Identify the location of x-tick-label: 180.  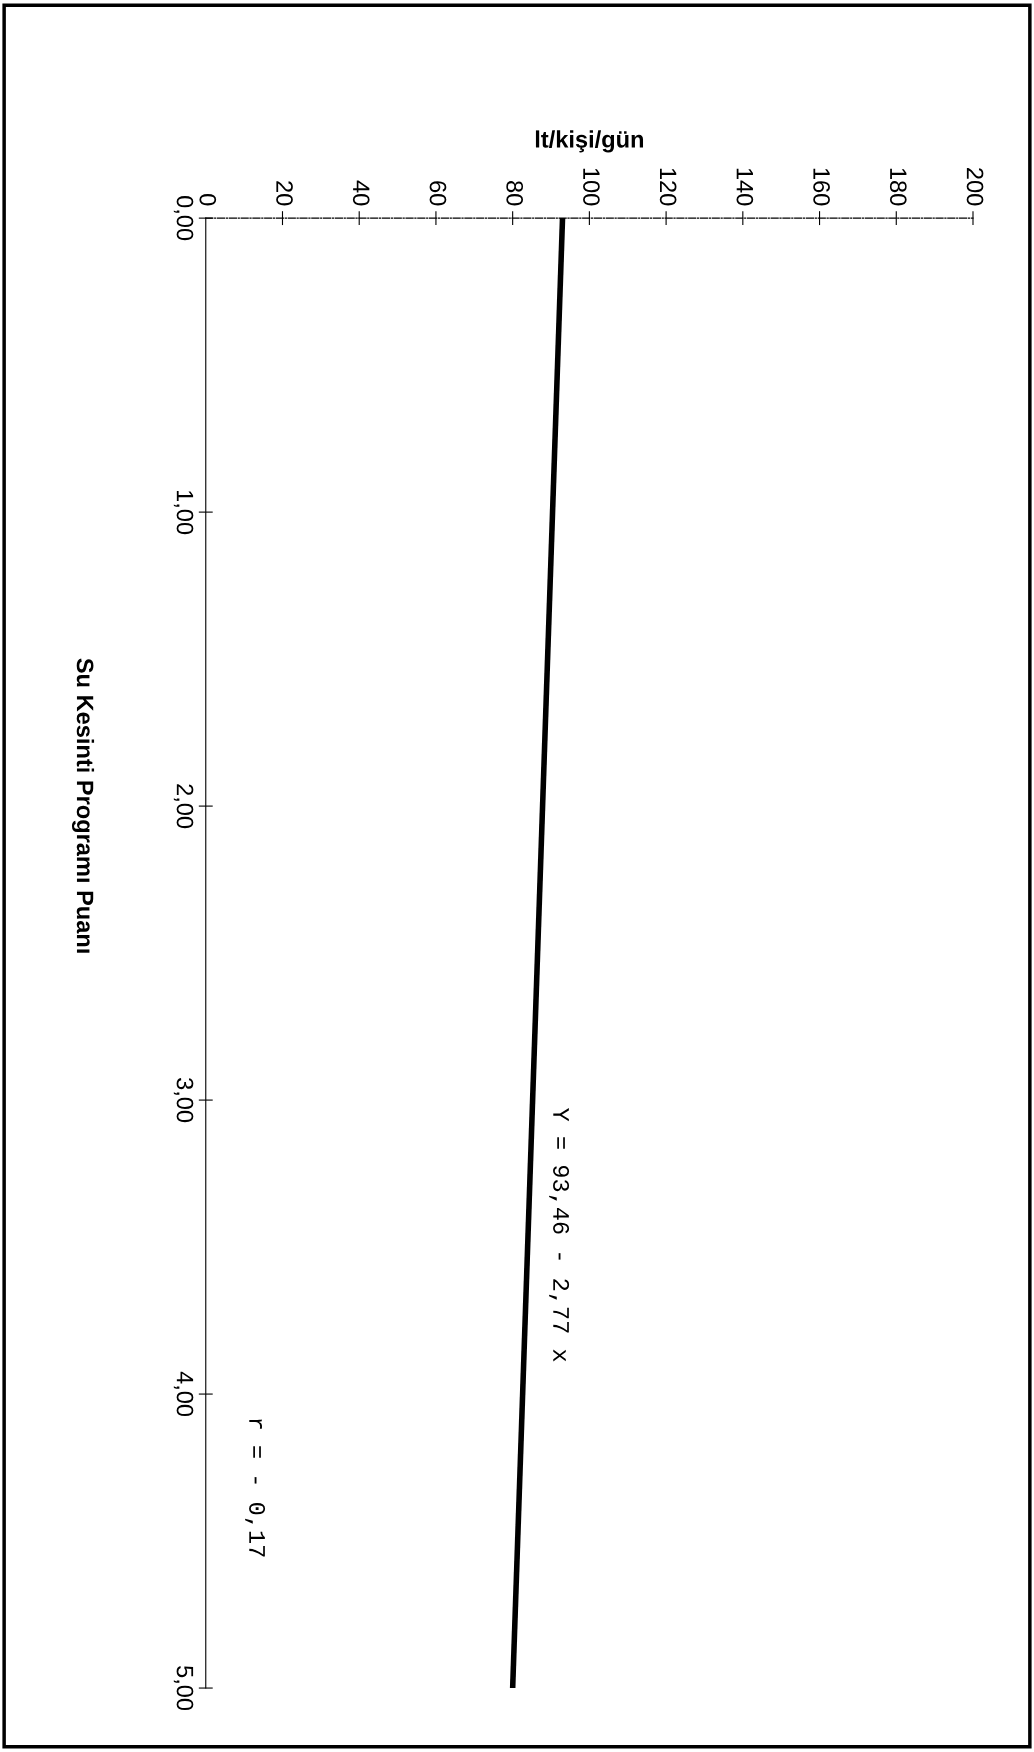
(898, 187).